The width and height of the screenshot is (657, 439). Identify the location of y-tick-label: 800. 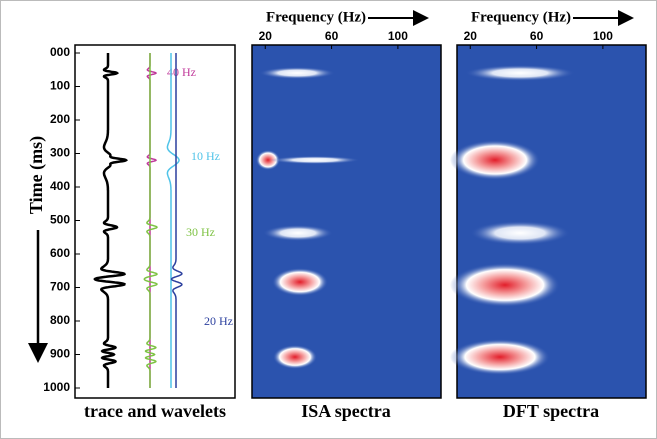
(60, 320).